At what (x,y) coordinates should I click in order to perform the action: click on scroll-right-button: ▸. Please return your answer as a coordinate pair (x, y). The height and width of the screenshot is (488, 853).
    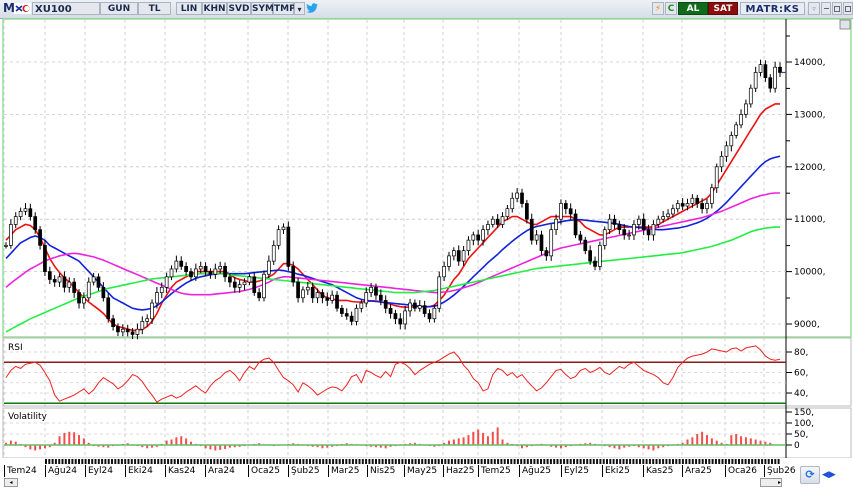
    Looking at the image, I should click on (771, 482).